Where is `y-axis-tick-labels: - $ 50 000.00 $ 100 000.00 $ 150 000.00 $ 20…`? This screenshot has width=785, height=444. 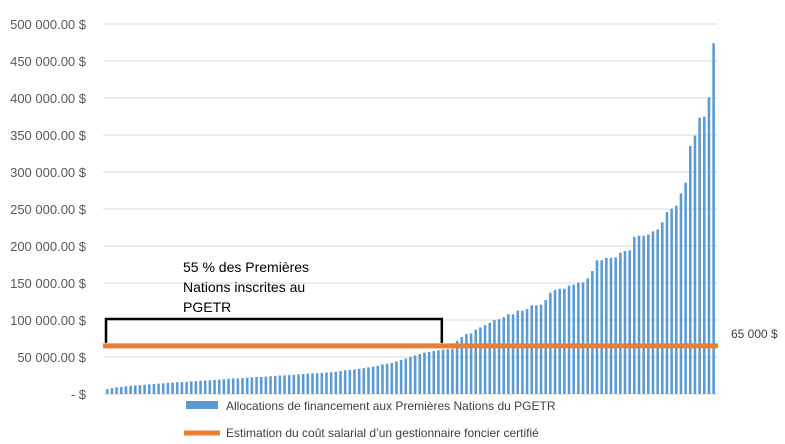
y-axis-tick-labels: - $ 50 000.00 $ 100 000.00 $ 150 000.00 $ 20… is located at coordinates (48, 209).